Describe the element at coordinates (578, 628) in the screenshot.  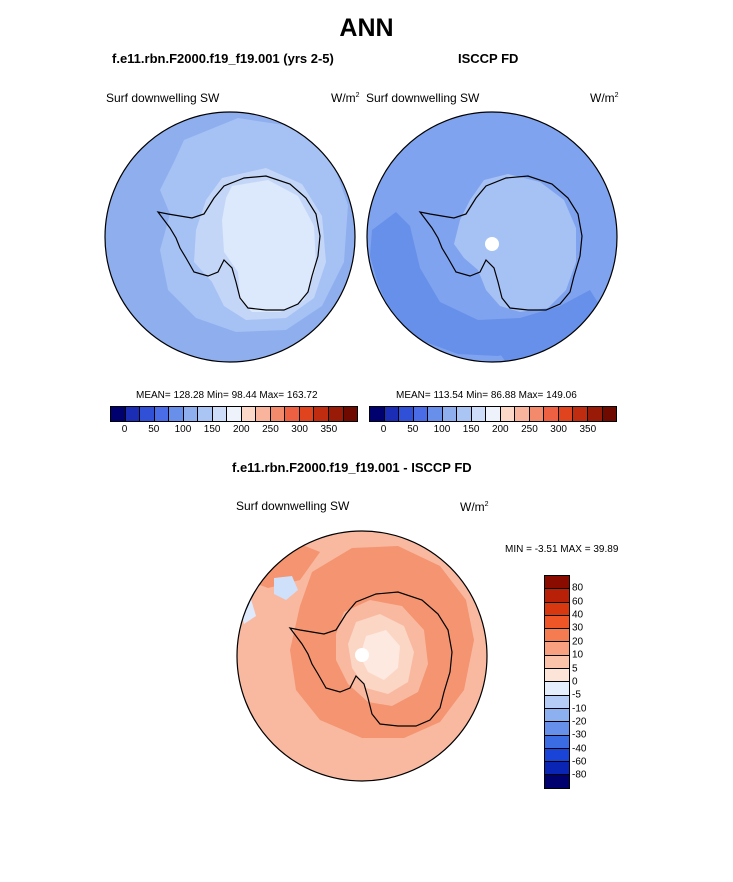
I see `diff-colorbar-level-label: 30` at that location.